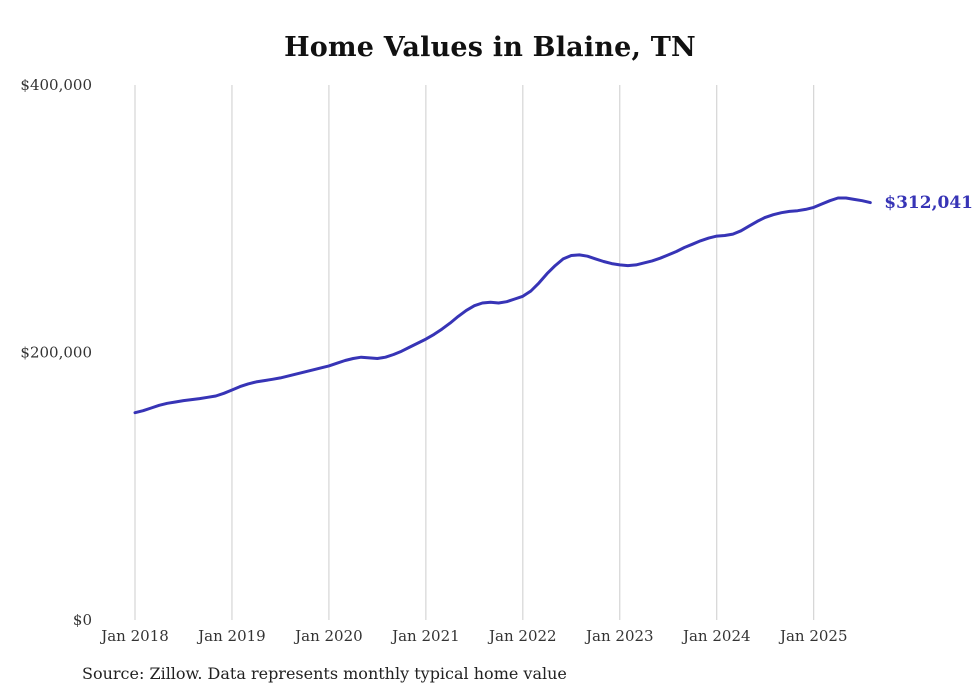  What do you see at coordinates (522, 636) in the screenshot?
I see `x-axis-tick-label: Jan 2022` at bounding box center [522, 636].